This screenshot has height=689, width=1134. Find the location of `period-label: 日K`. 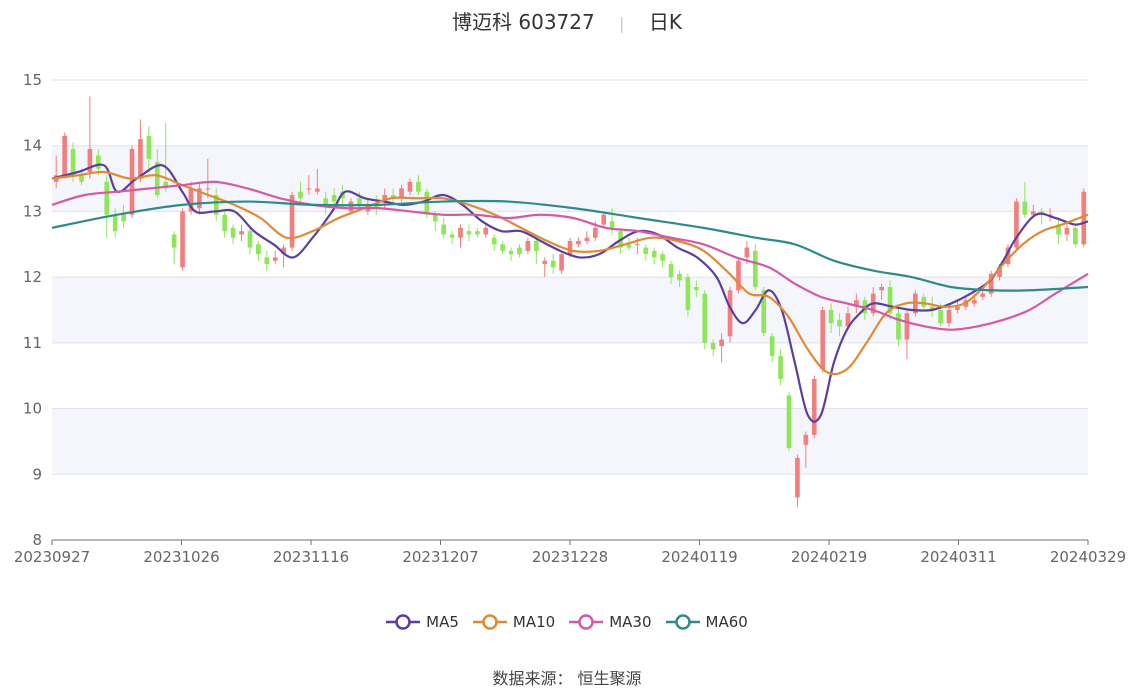

period-label: 日K is located at coordinates (665, 22).